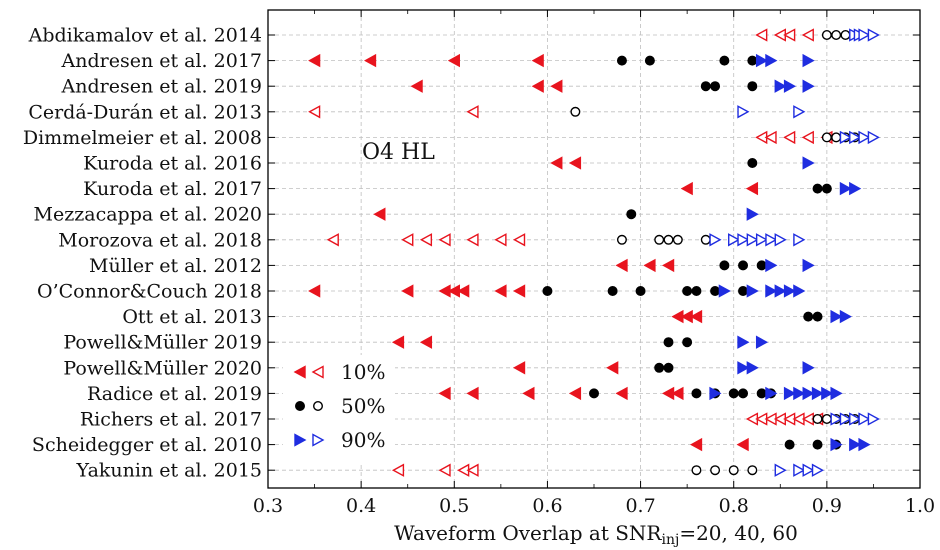 The height and width of the screenshot is (550, 940). I want to click on legend-marker-filled, so click(300, 440).